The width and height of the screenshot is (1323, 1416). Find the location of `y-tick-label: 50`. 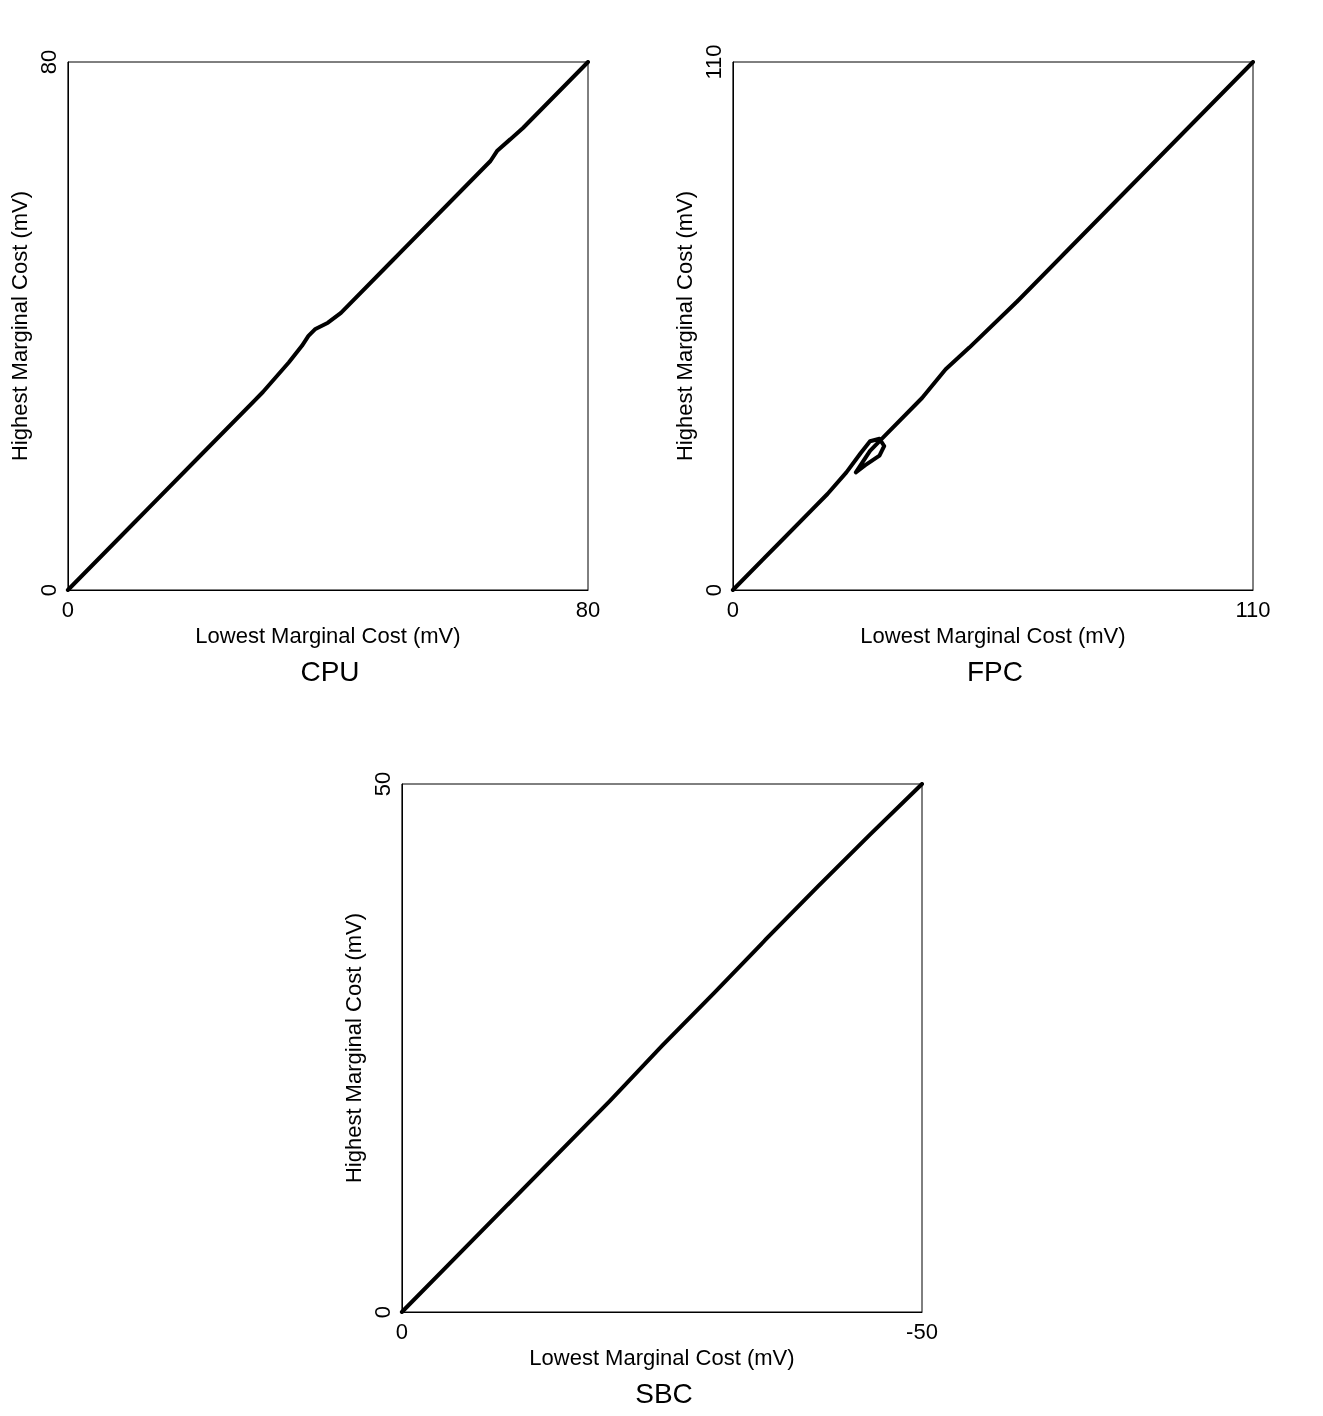

y-tick-label: 50 is located at coordinates (383, 784).